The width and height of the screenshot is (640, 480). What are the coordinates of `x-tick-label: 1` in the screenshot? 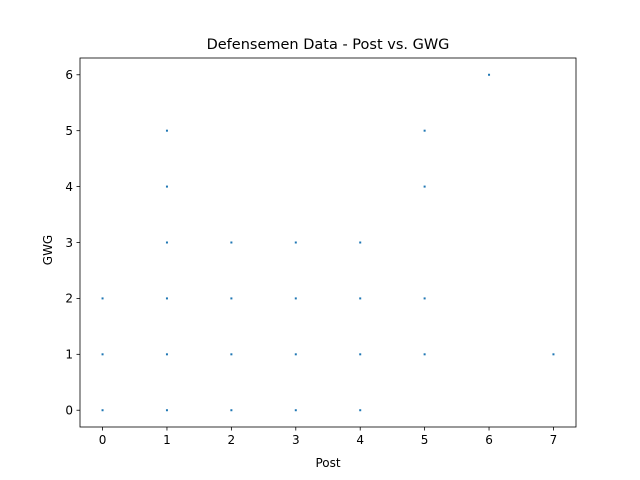 It's located at (167, 440).